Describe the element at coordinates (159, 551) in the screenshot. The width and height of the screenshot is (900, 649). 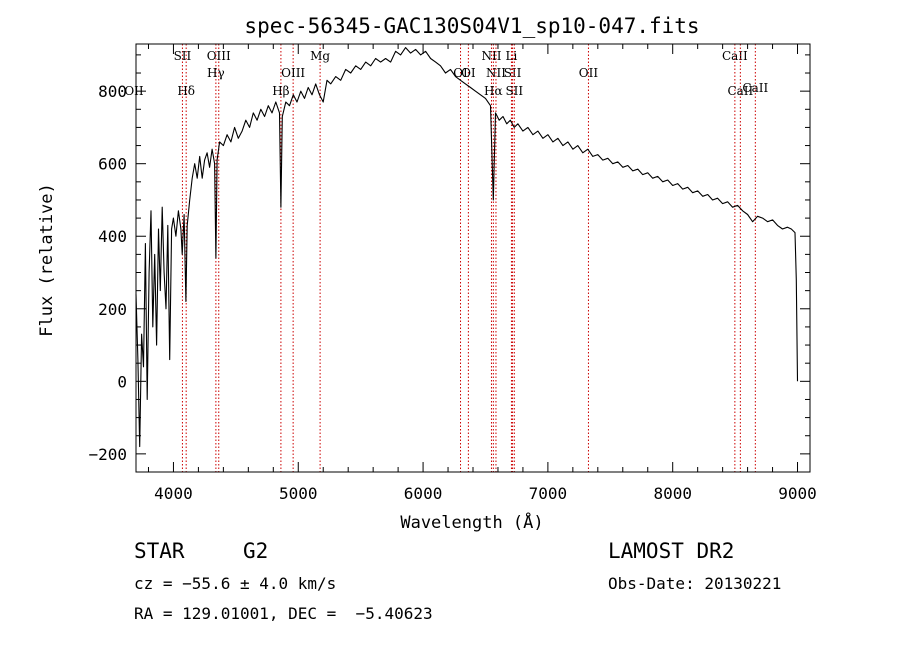
I see `object-type: STAR` at that location.